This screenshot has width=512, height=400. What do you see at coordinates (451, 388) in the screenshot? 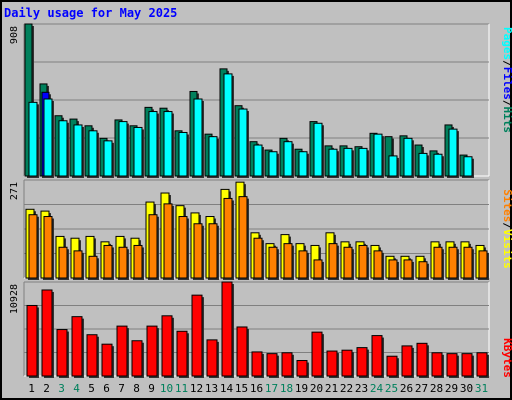
I see `x-tick-label-day-29: 29` at bounding box center [451, 388].